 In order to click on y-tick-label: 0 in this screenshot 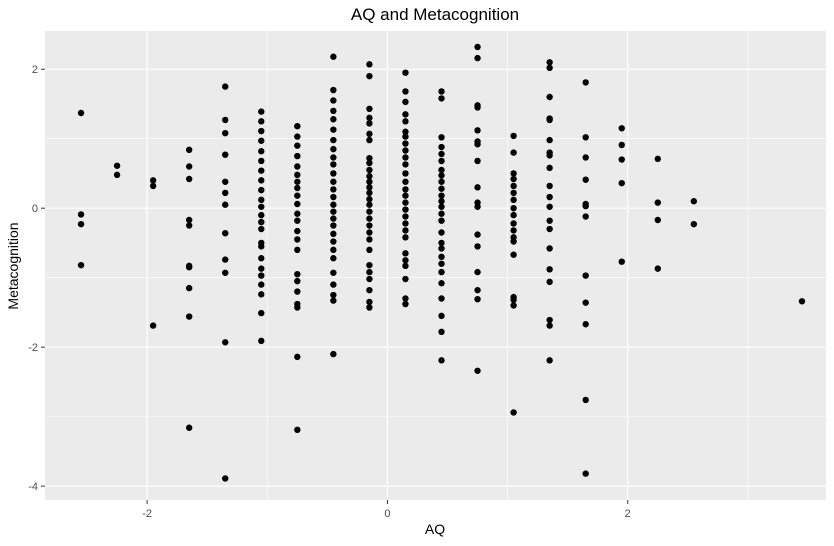, I will do `click(35, 209)`.